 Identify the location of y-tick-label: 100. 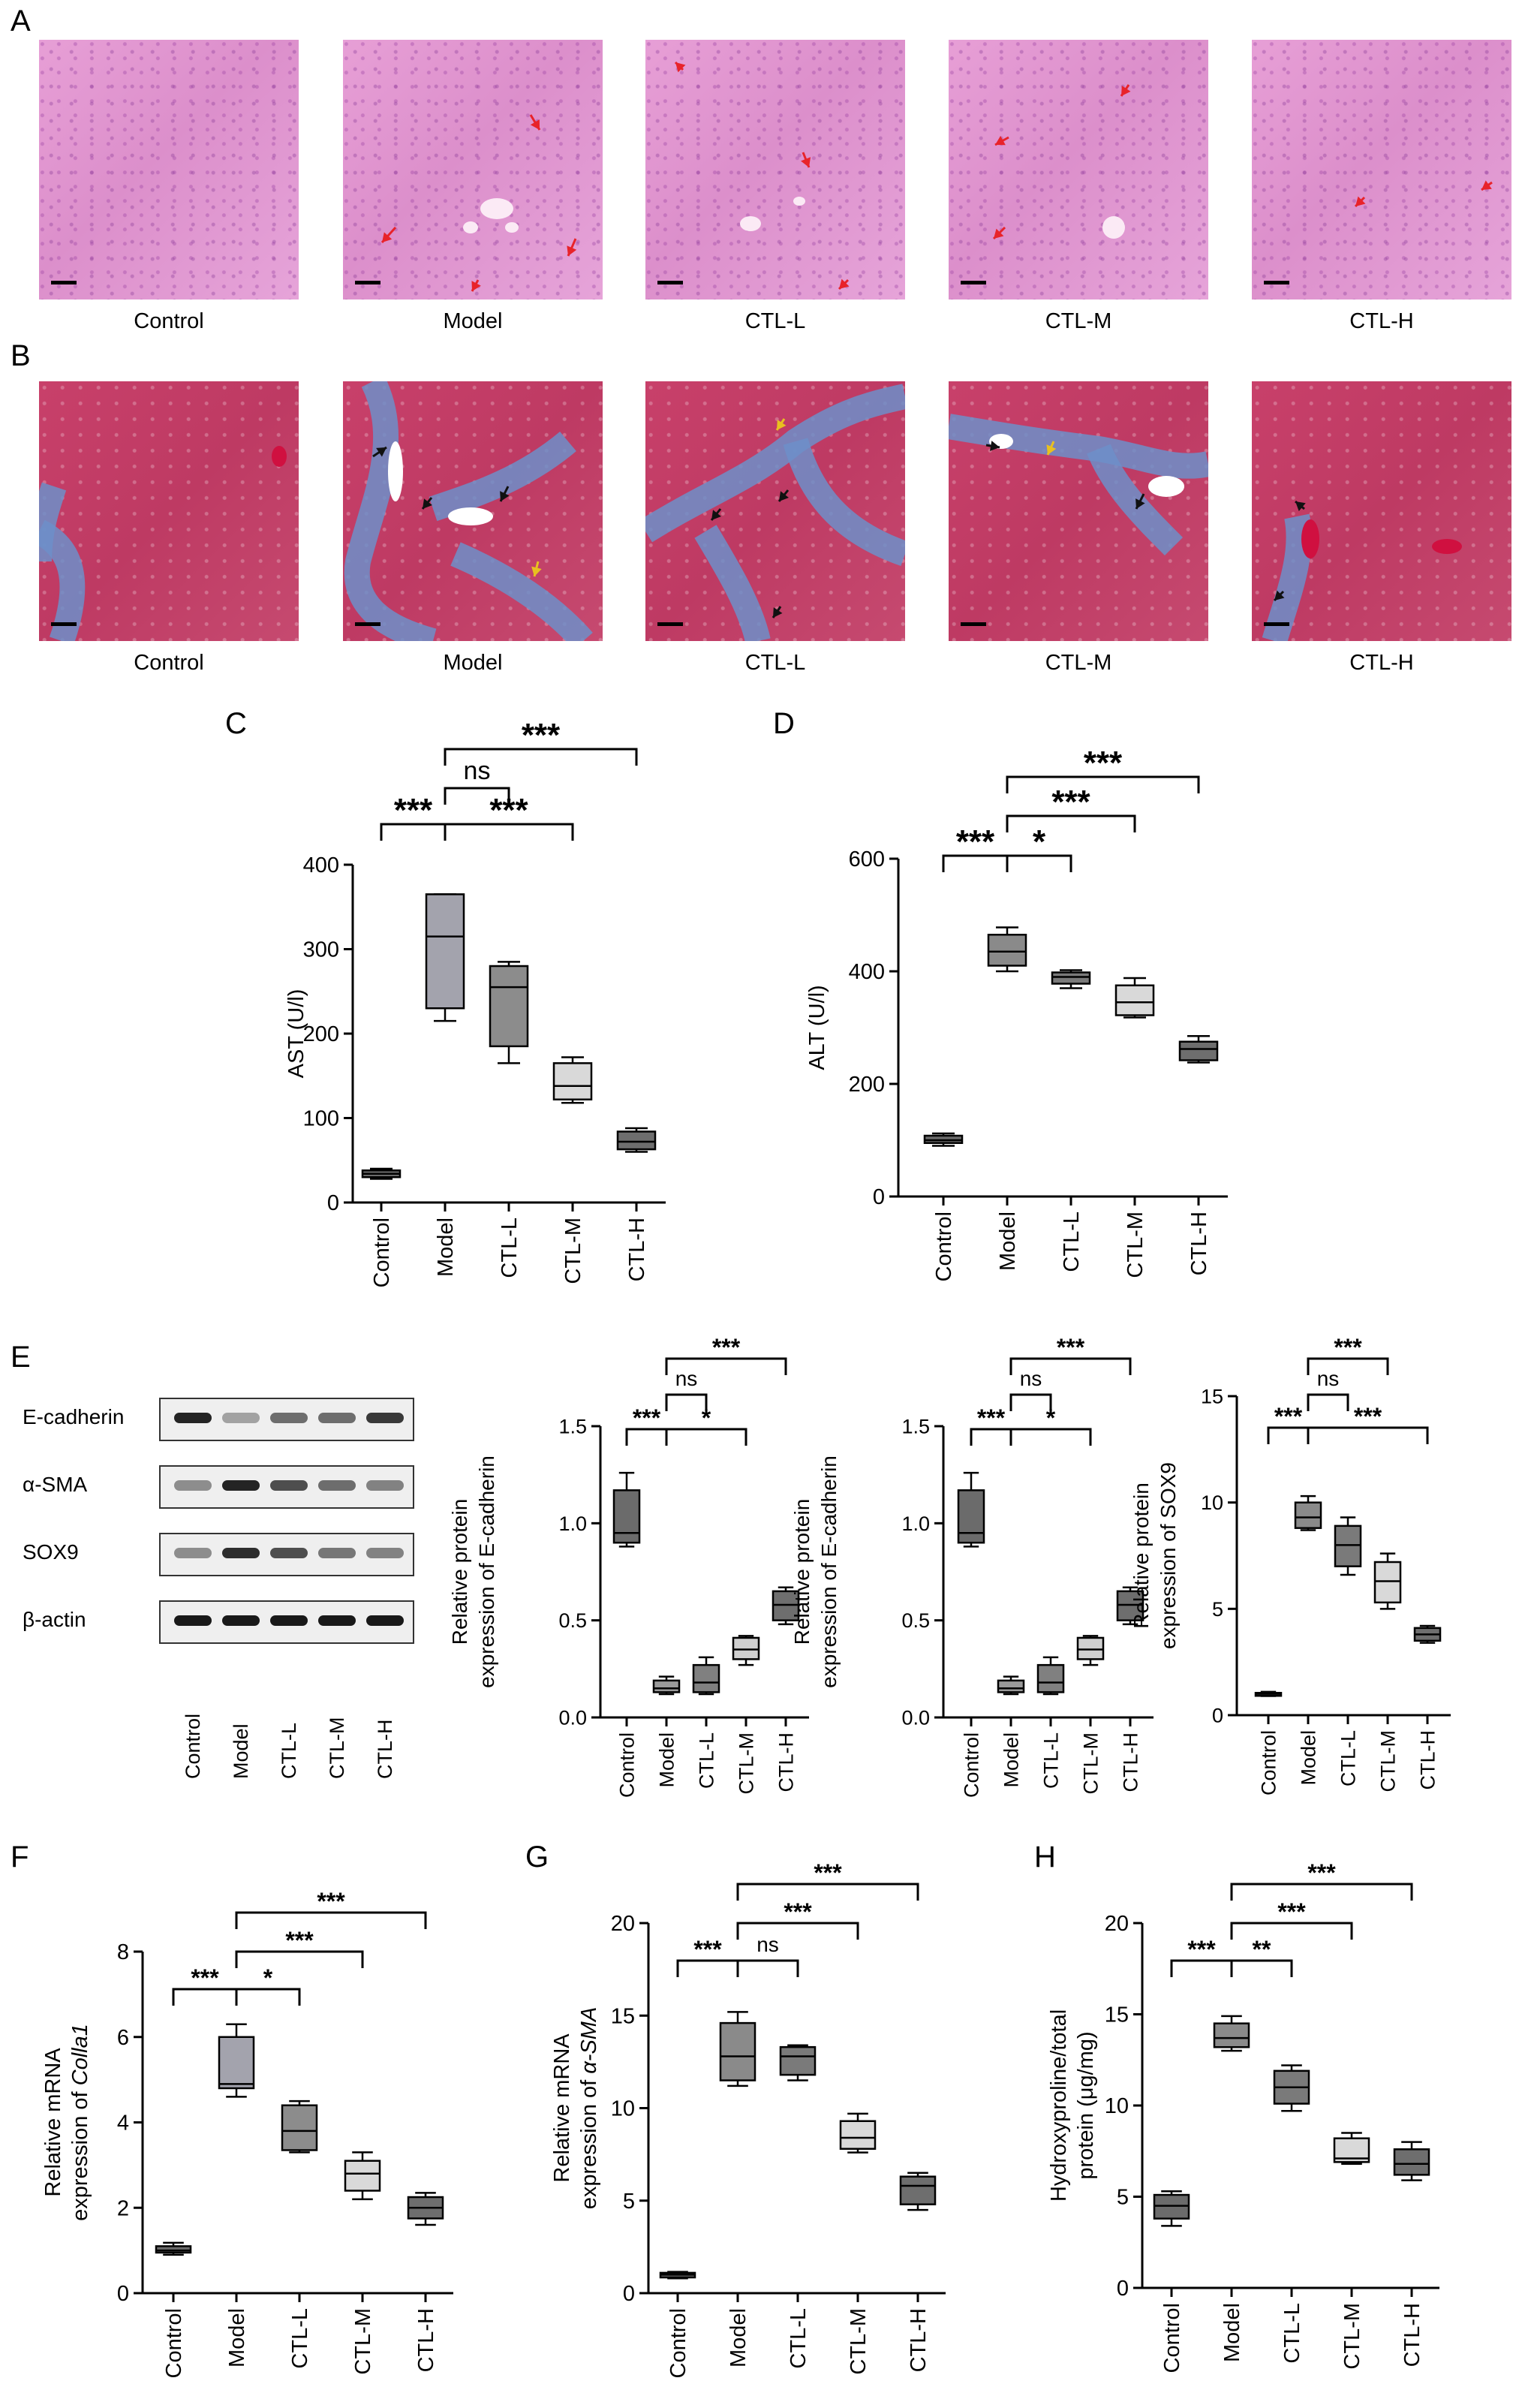
(321, 1119).